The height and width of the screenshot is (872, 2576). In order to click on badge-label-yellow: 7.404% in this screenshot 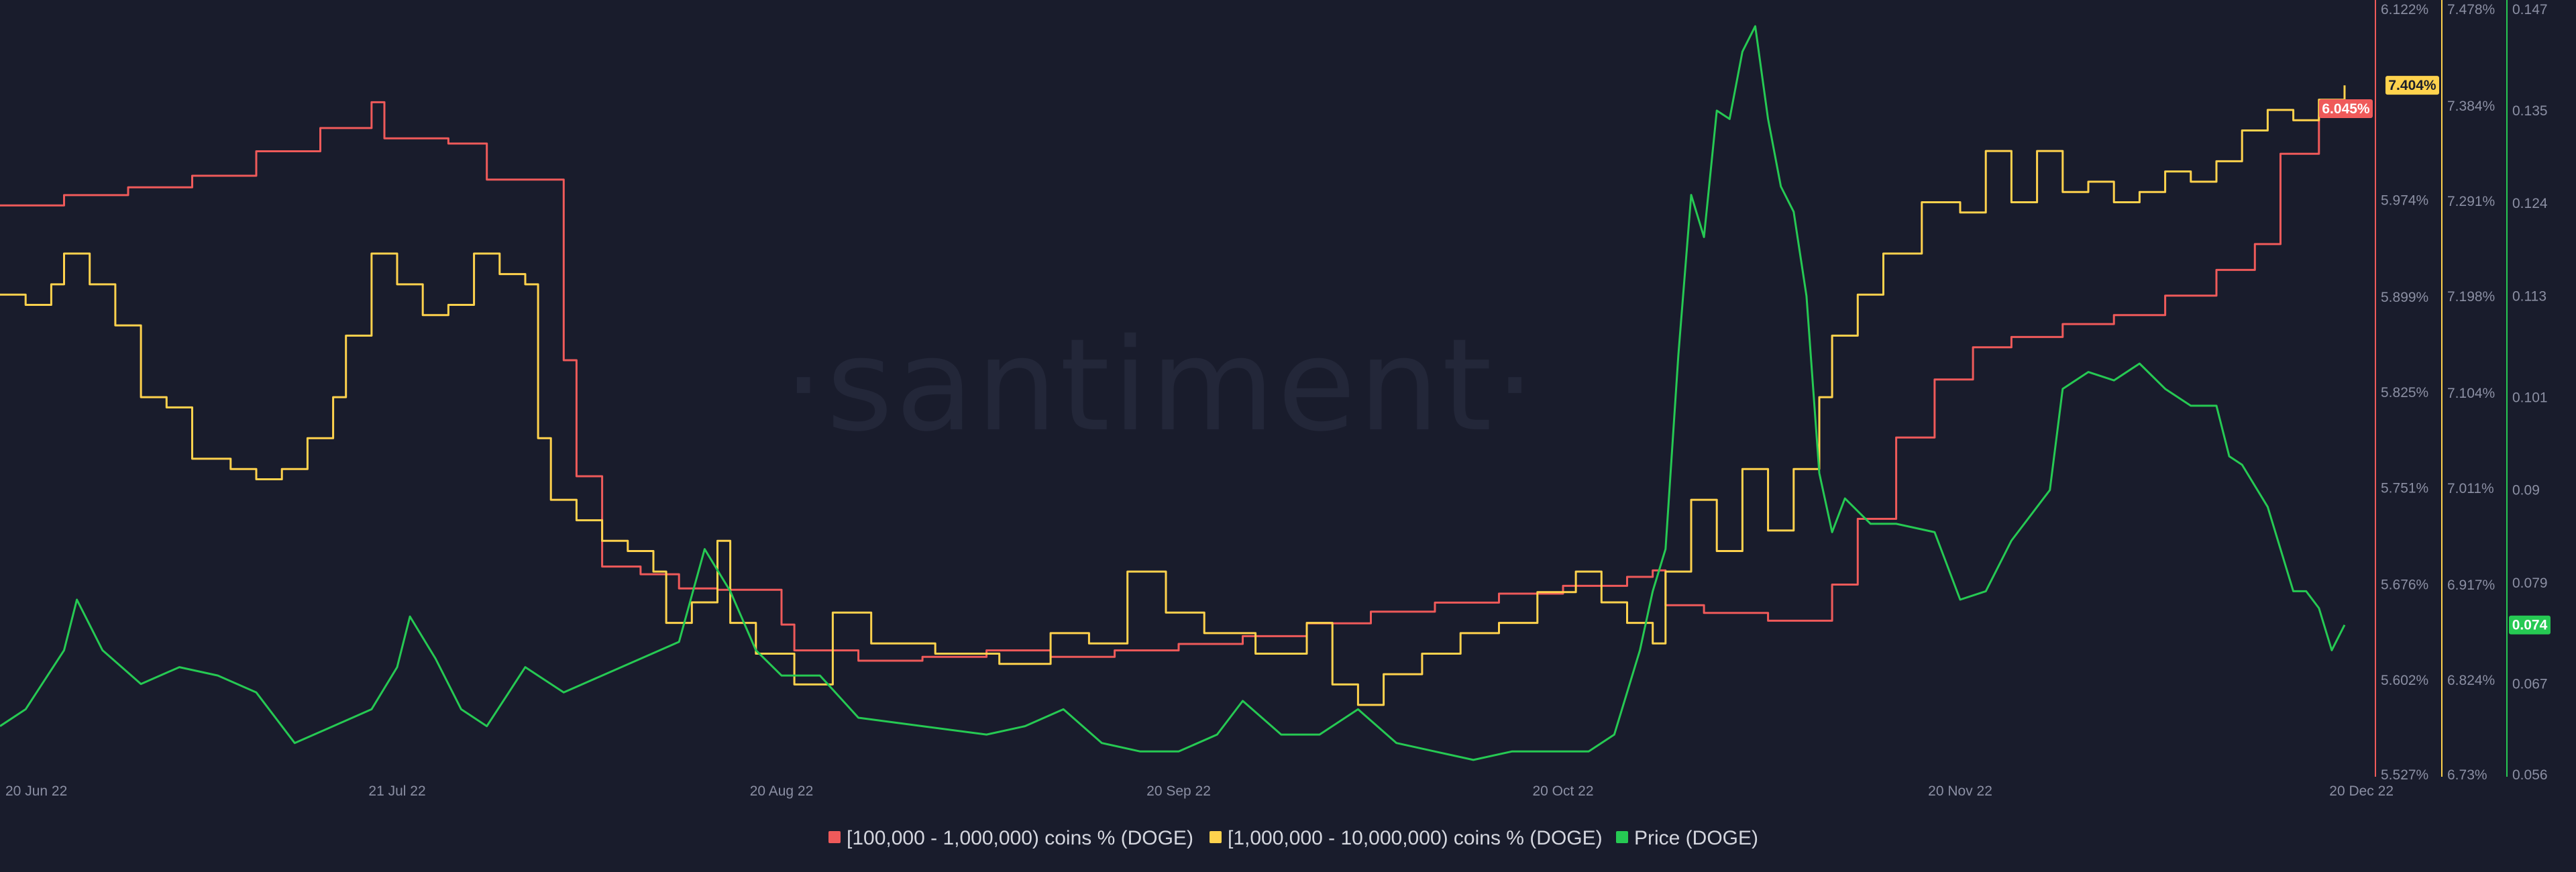, I will do `click(2412, 85)`.